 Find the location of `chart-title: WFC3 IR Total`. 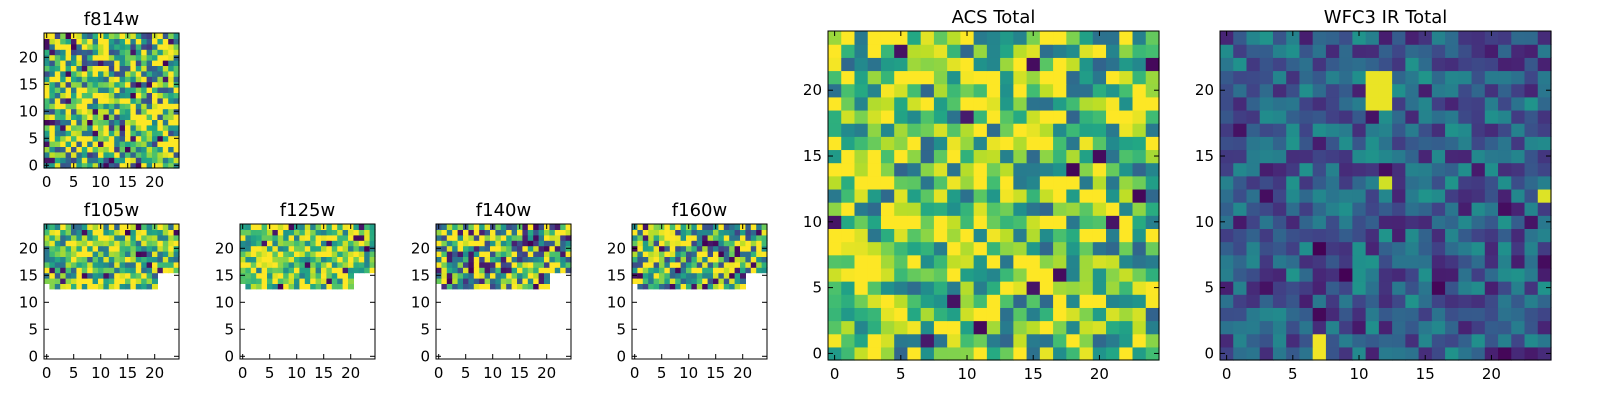

chart-title: WFC3 IR Total is located at coordinates (1385, 17).